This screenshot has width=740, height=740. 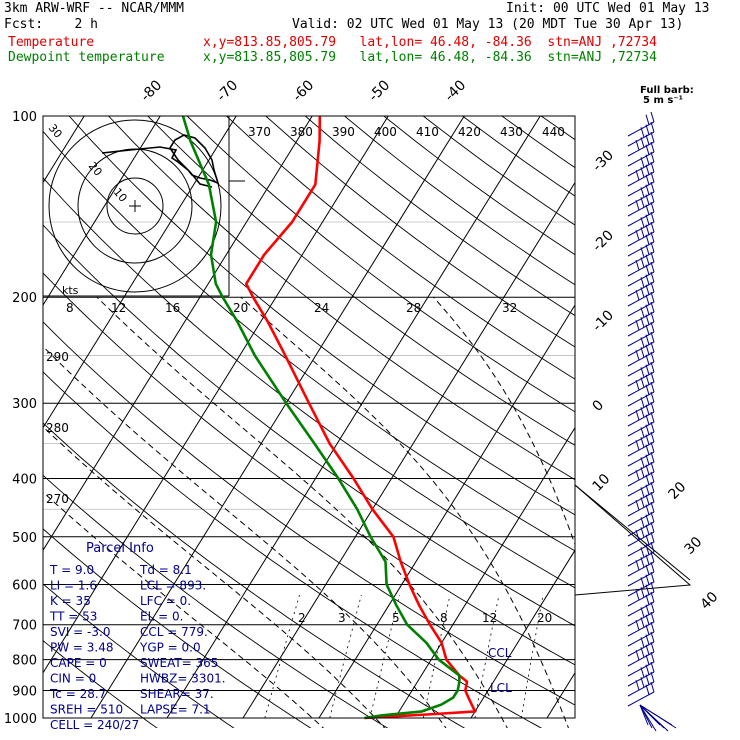 What do you see at coordinates (70, 290) in the screenshot?
I see `hodograph-kts-label: kts` at bounding box center [70, 290].